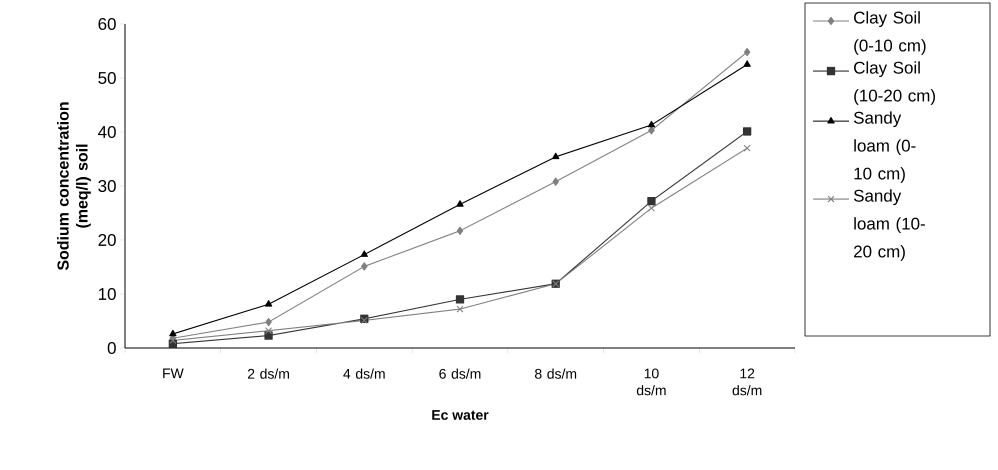 Image resolution: width=998 pixels, height=470 pixels. What do you see at coordinates (74, 186) in the screenshot?
I see `y-axis-title: Sodium concentration (meq/l) soil` at bounding box center [74, 186].